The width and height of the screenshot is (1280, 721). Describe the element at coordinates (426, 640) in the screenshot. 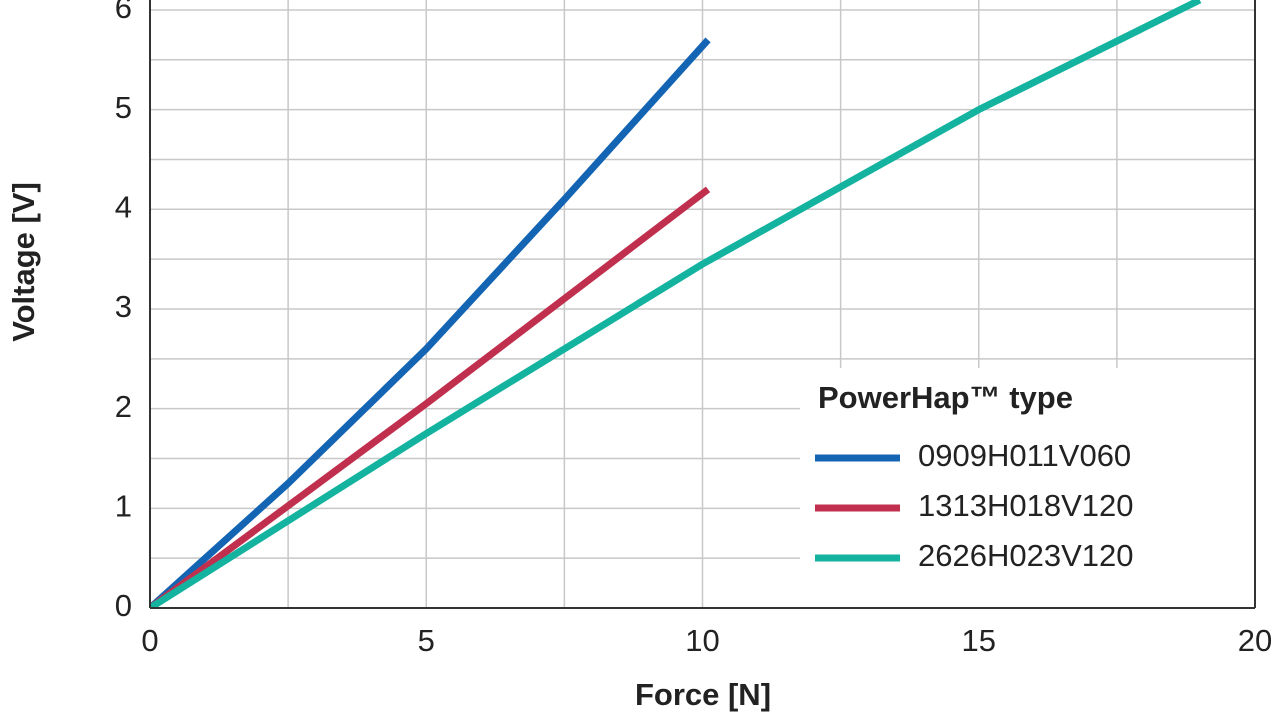

I see `x-tick-label: 5` at that location.